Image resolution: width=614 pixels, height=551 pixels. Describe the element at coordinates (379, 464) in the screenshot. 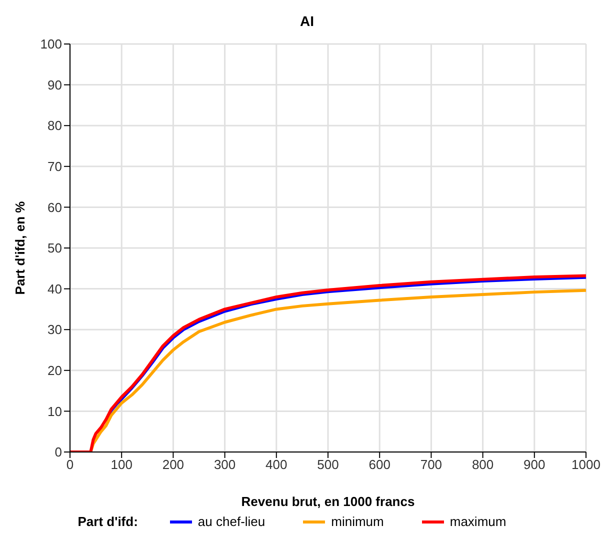

I see `x-tick-label: 600` at that location.